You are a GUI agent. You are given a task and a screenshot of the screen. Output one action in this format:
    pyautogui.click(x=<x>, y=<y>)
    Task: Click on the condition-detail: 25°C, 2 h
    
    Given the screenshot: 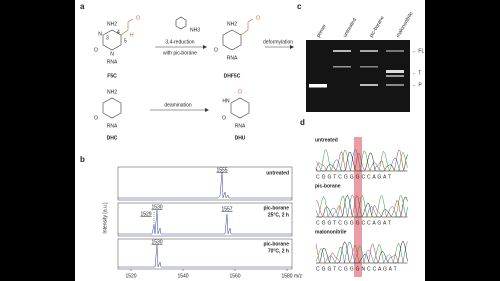 What is the action you would take?
    pyautogui.click(x=278, y=215)
    